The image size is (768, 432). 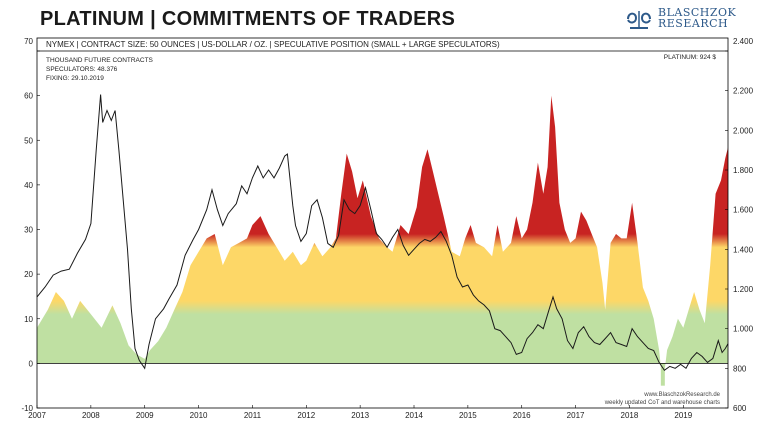 I want to click on source-note: weekly updated CoT and warehouse charts, so click(x=662, y=403).